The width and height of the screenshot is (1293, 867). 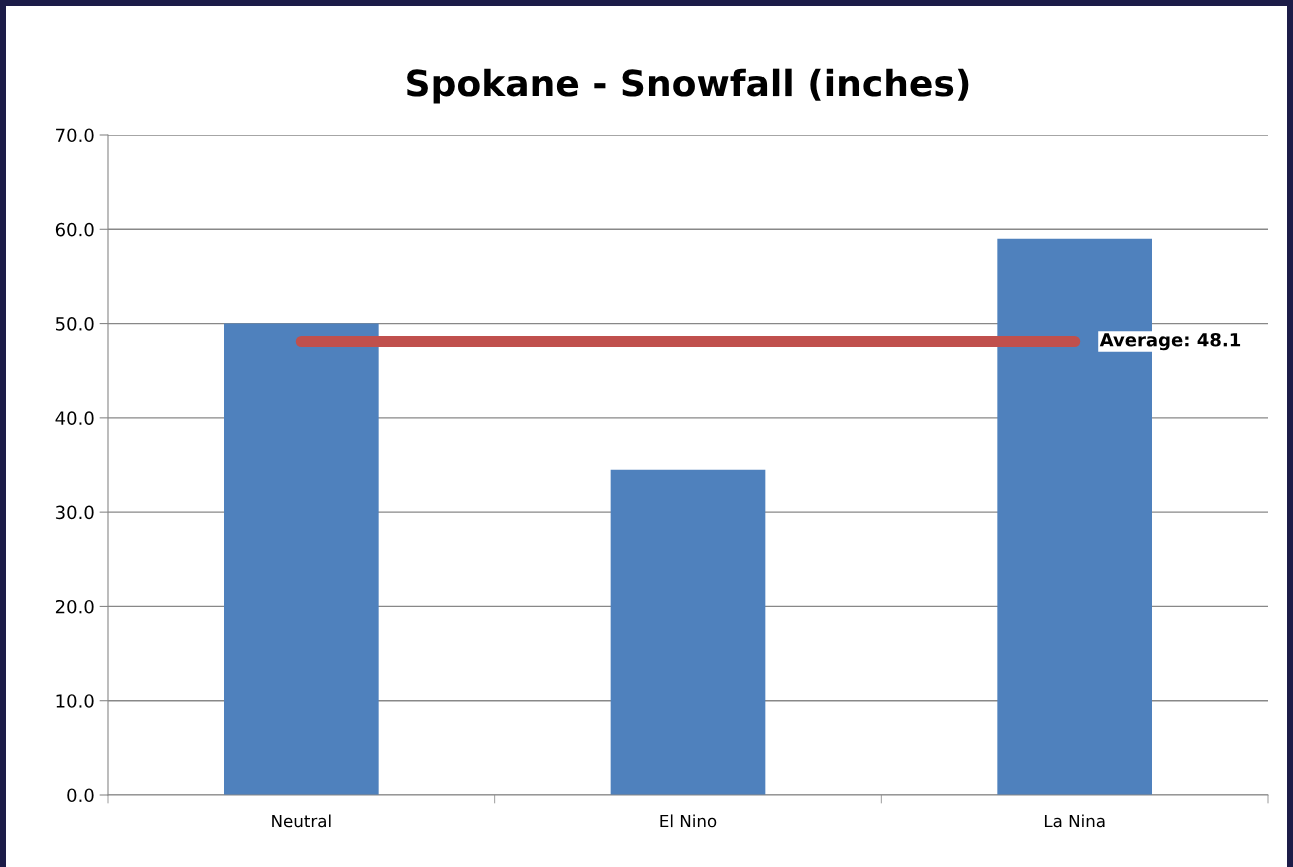 I want to click on y-tick-label: 50.0, so click(x=75, y=324).